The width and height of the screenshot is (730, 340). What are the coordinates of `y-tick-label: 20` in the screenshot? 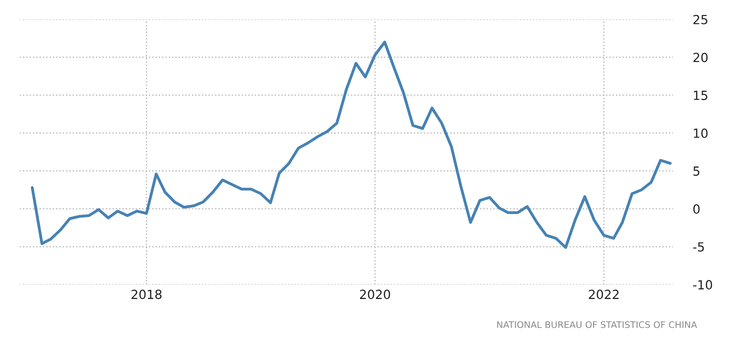 It's located at (700, 57).